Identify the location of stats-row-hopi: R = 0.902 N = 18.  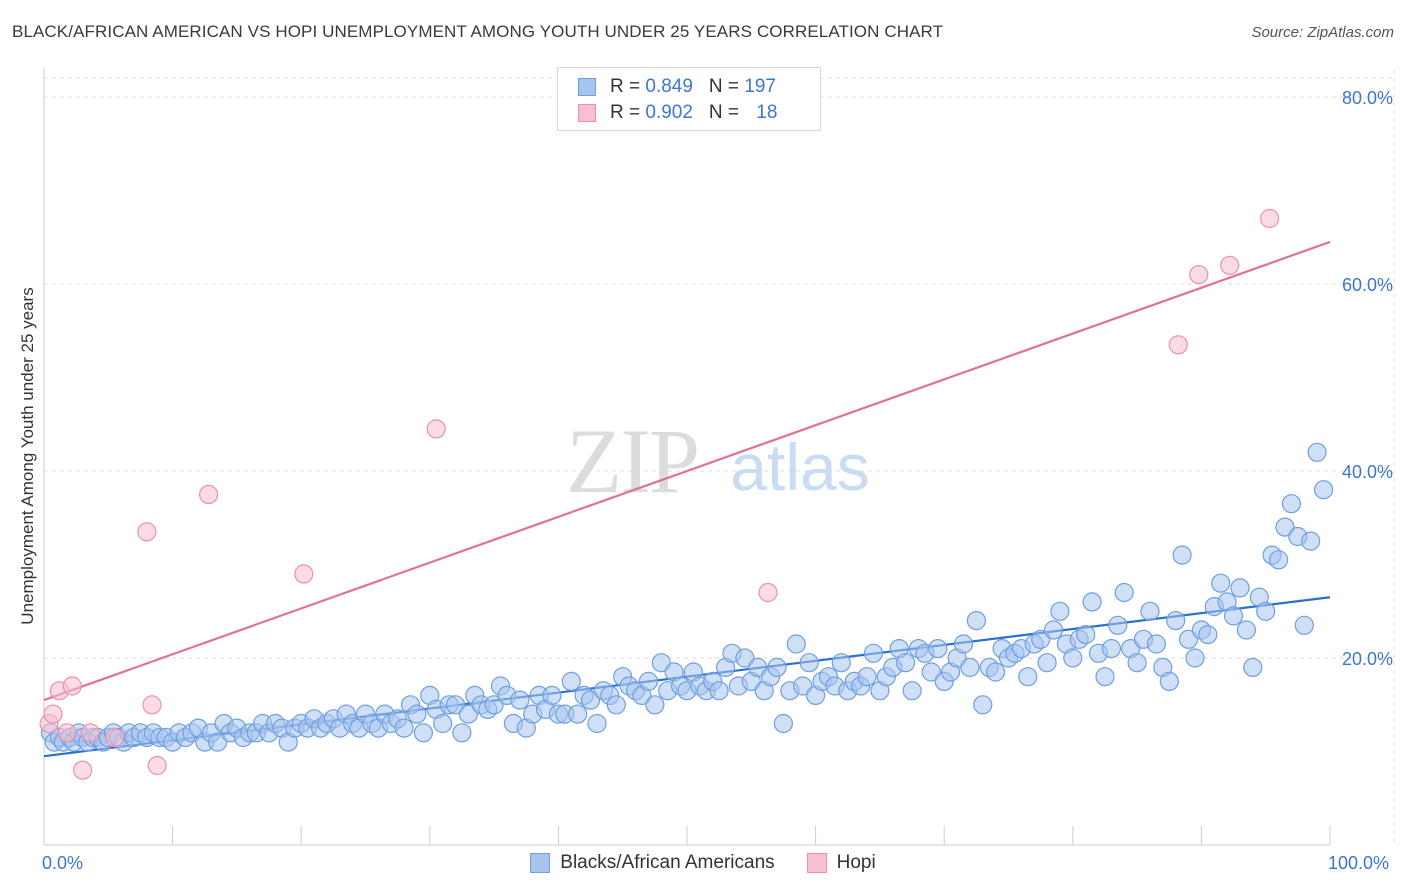
(677, 113).